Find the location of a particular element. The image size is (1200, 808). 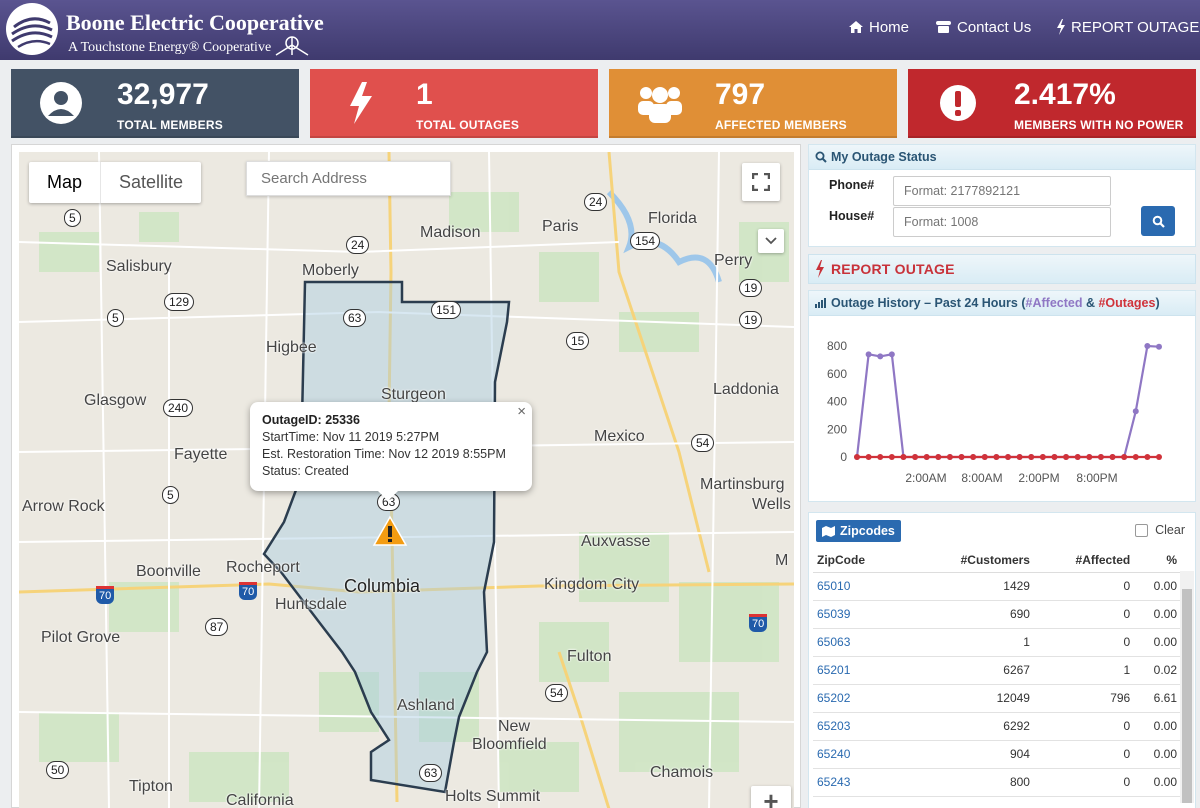

history-title-suffix: ) is located at coordinates (1157, 303).